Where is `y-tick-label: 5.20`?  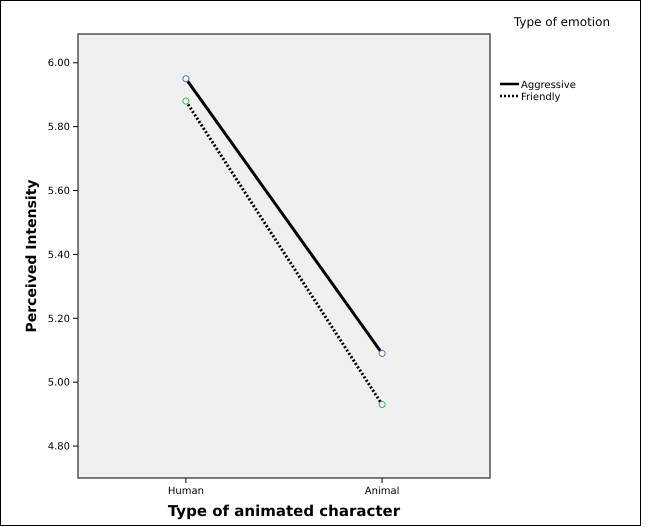 y-tick-label: 5.20 is located at coordinates (59, 319).